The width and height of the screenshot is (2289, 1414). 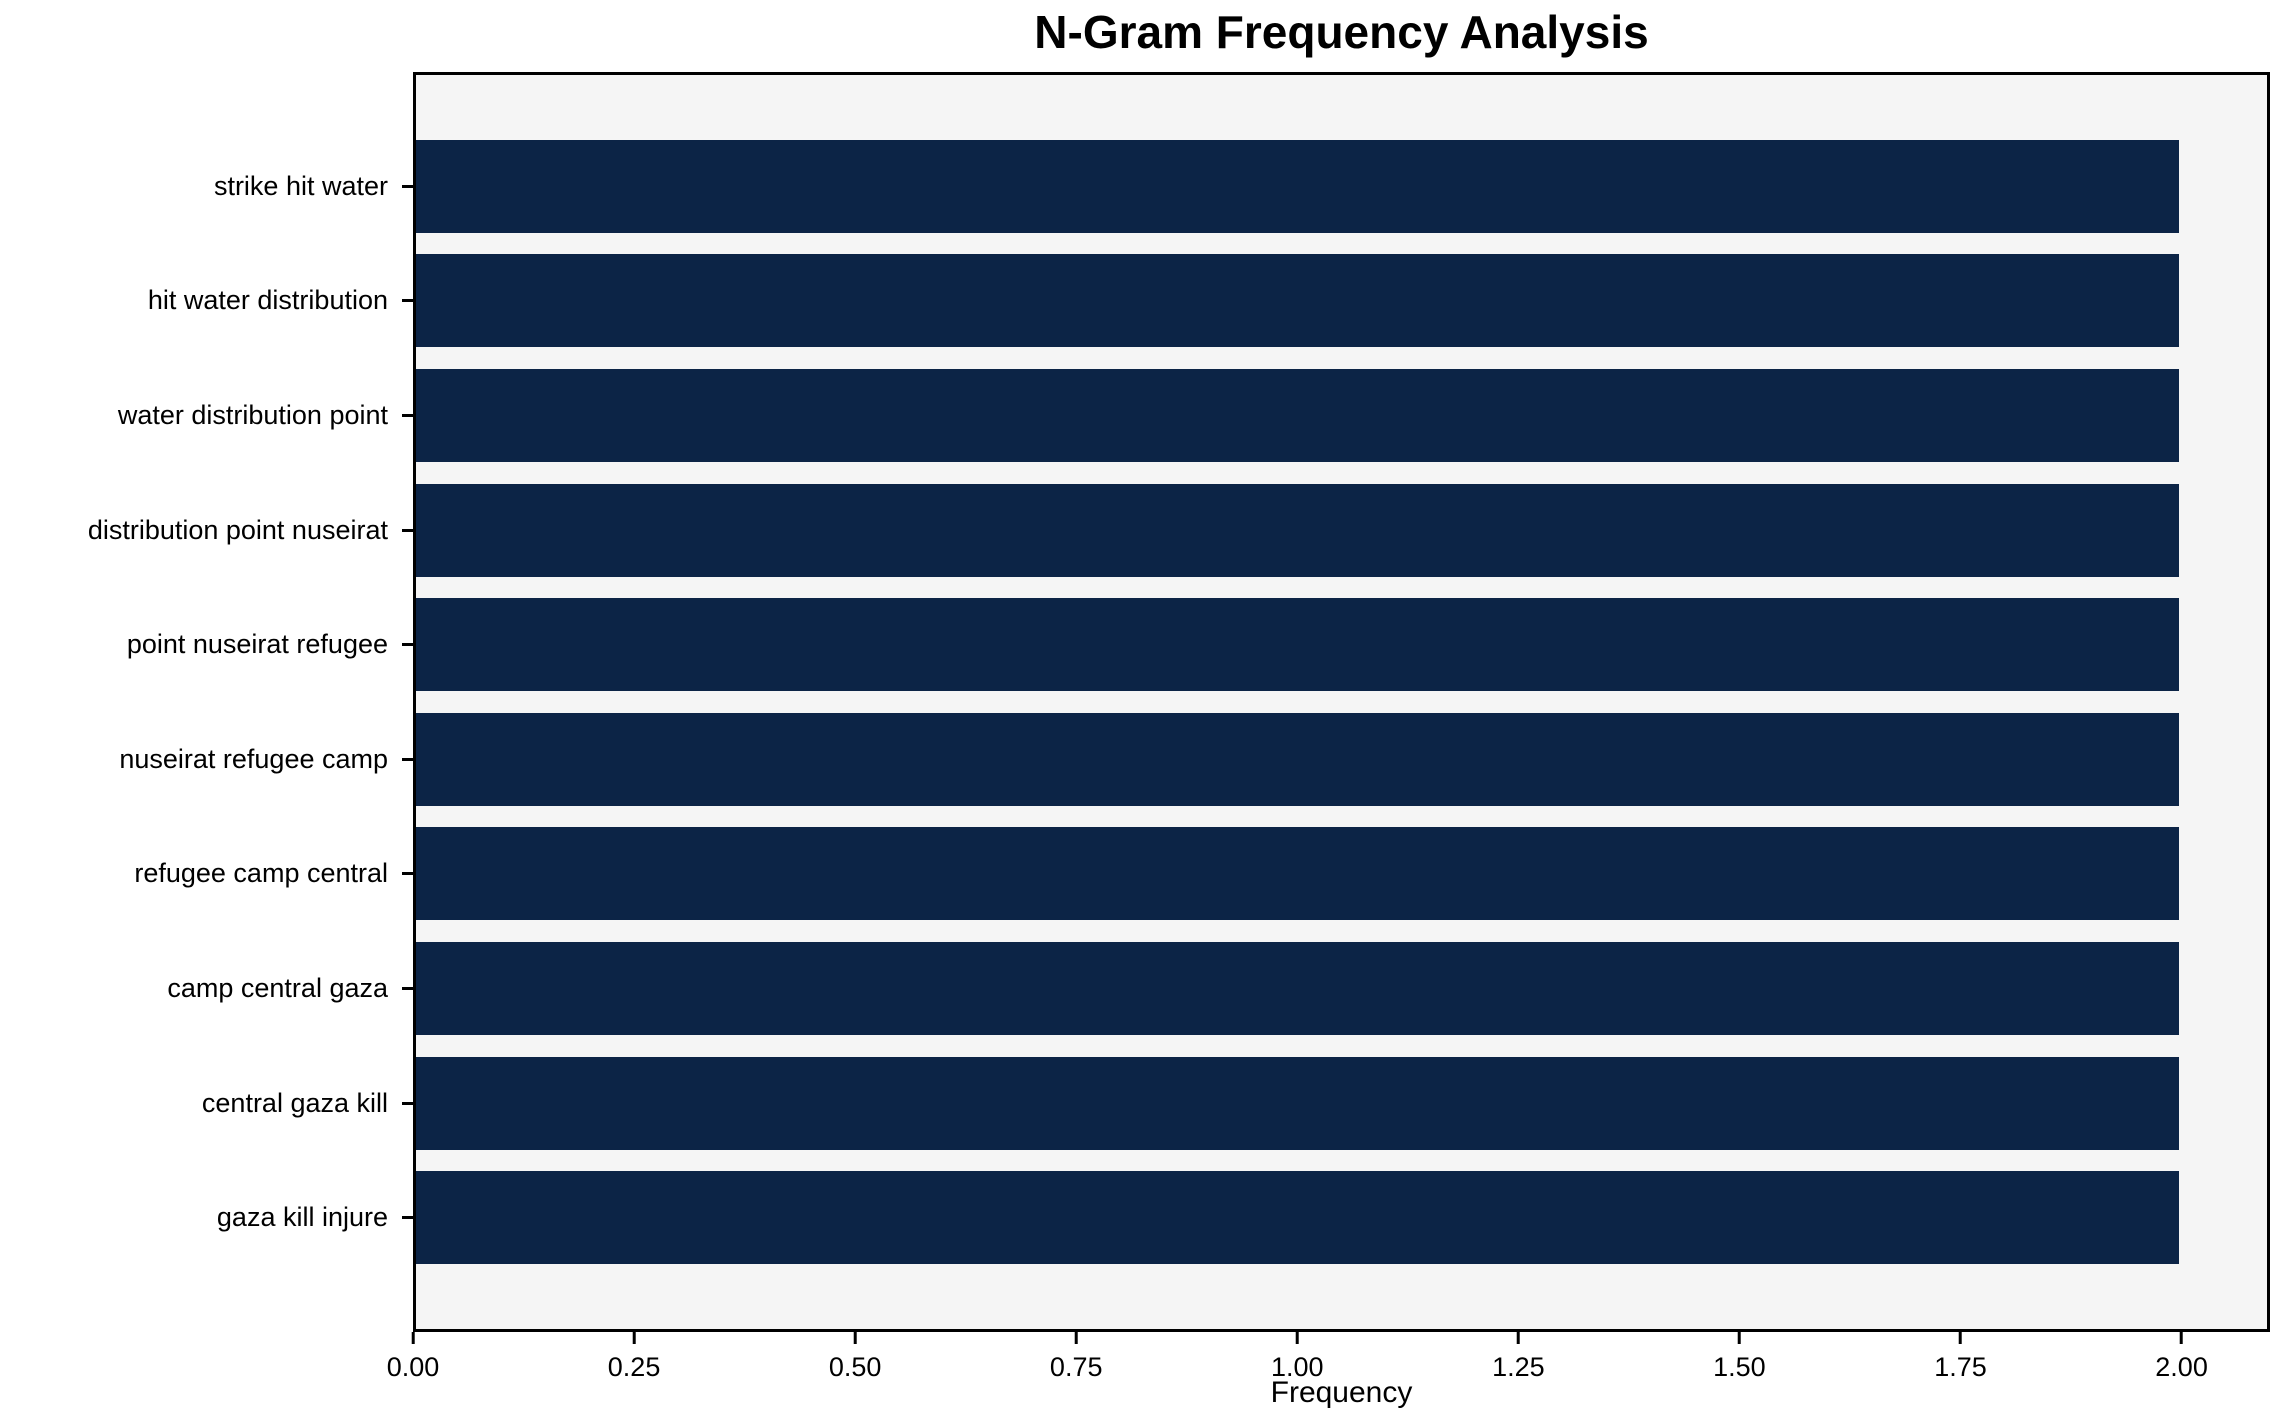 I want to click on y-axis-label: camp central gaza, so click(x=277, y=987).